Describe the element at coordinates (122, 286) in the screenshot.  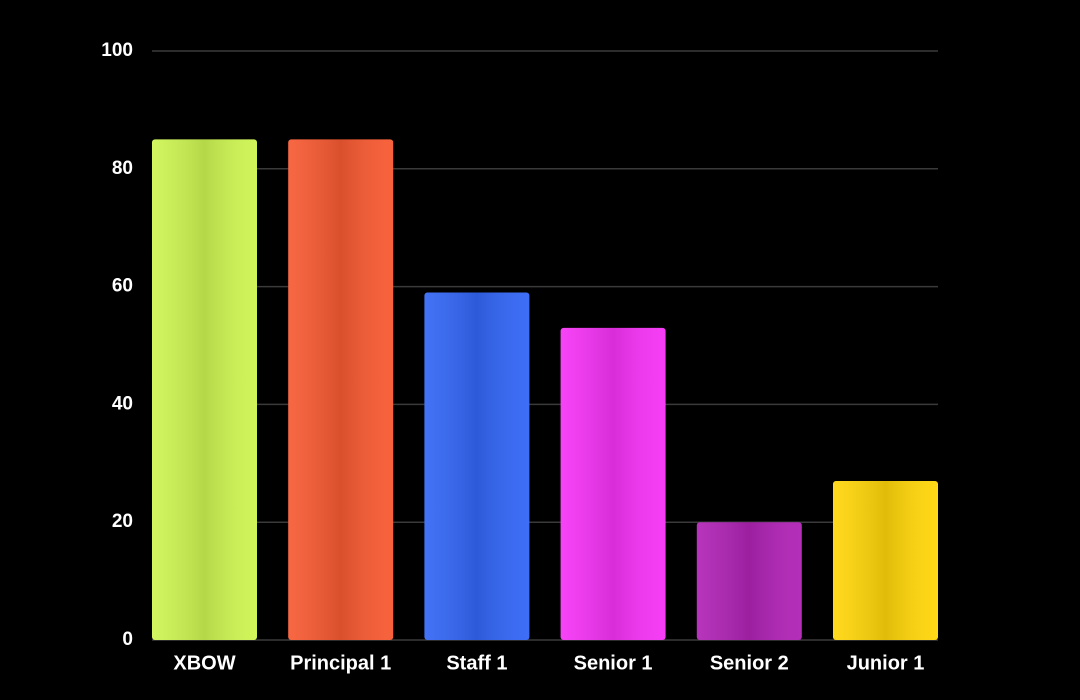
I see `y-tick-label: 60` at that location.